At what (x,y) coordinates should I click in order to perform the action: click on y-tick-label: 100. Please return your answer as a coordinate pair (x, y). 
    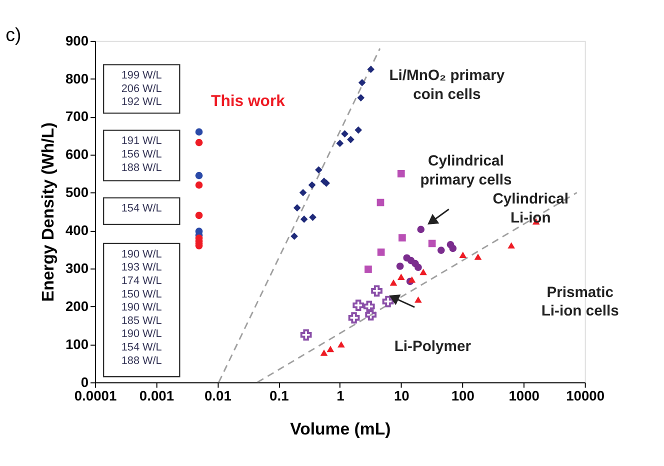
    Looking at the image, I should click on (77, 344).